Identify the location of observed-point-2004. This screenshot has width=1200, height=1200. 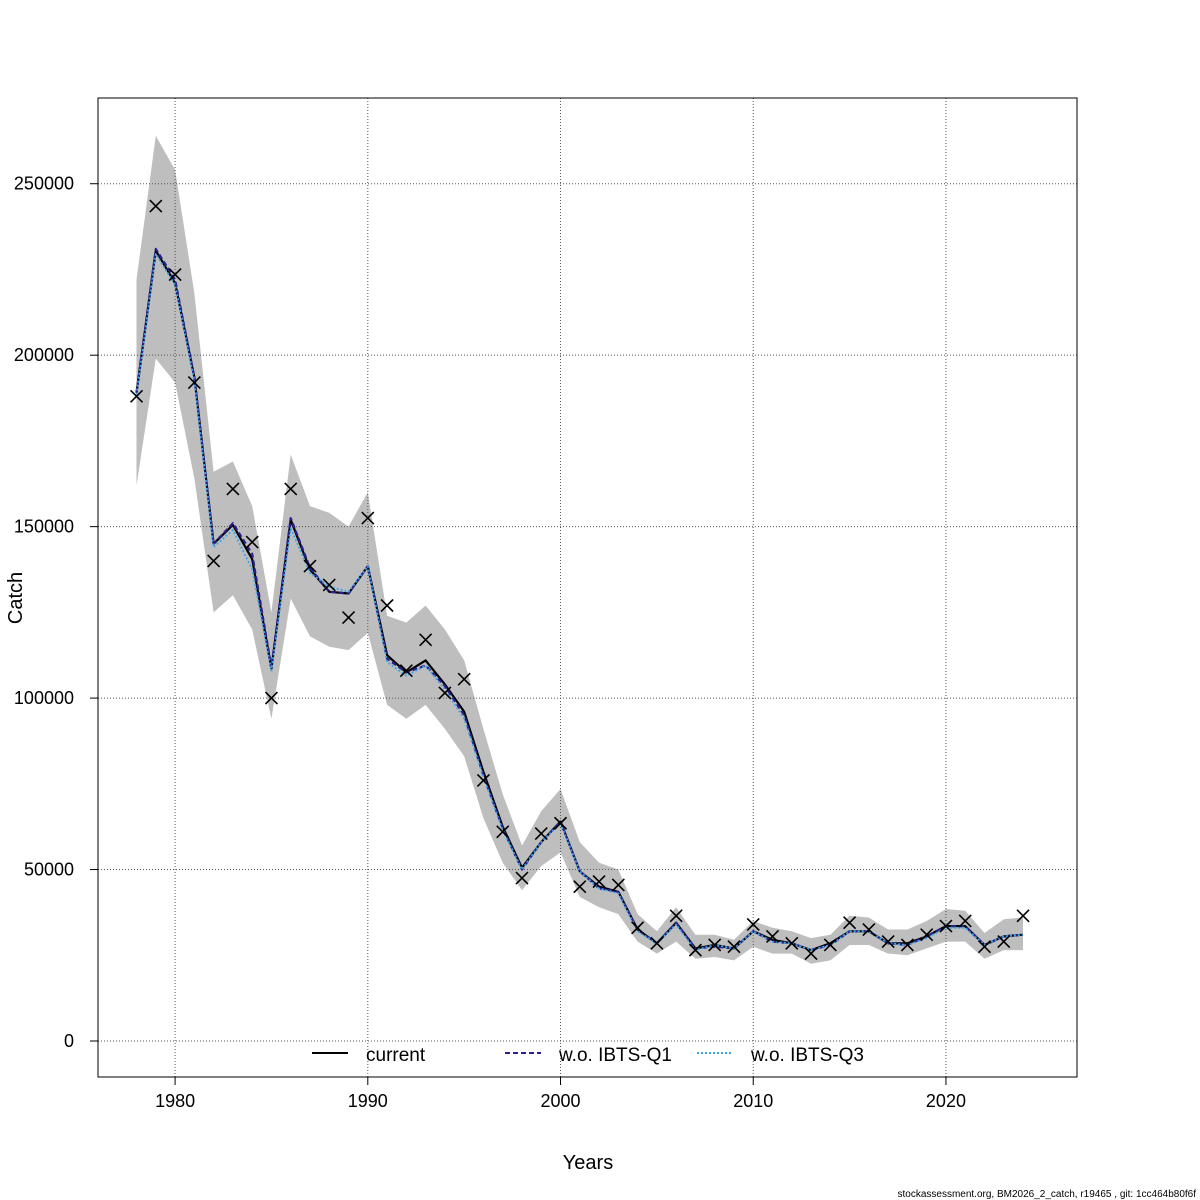
(638, 928).